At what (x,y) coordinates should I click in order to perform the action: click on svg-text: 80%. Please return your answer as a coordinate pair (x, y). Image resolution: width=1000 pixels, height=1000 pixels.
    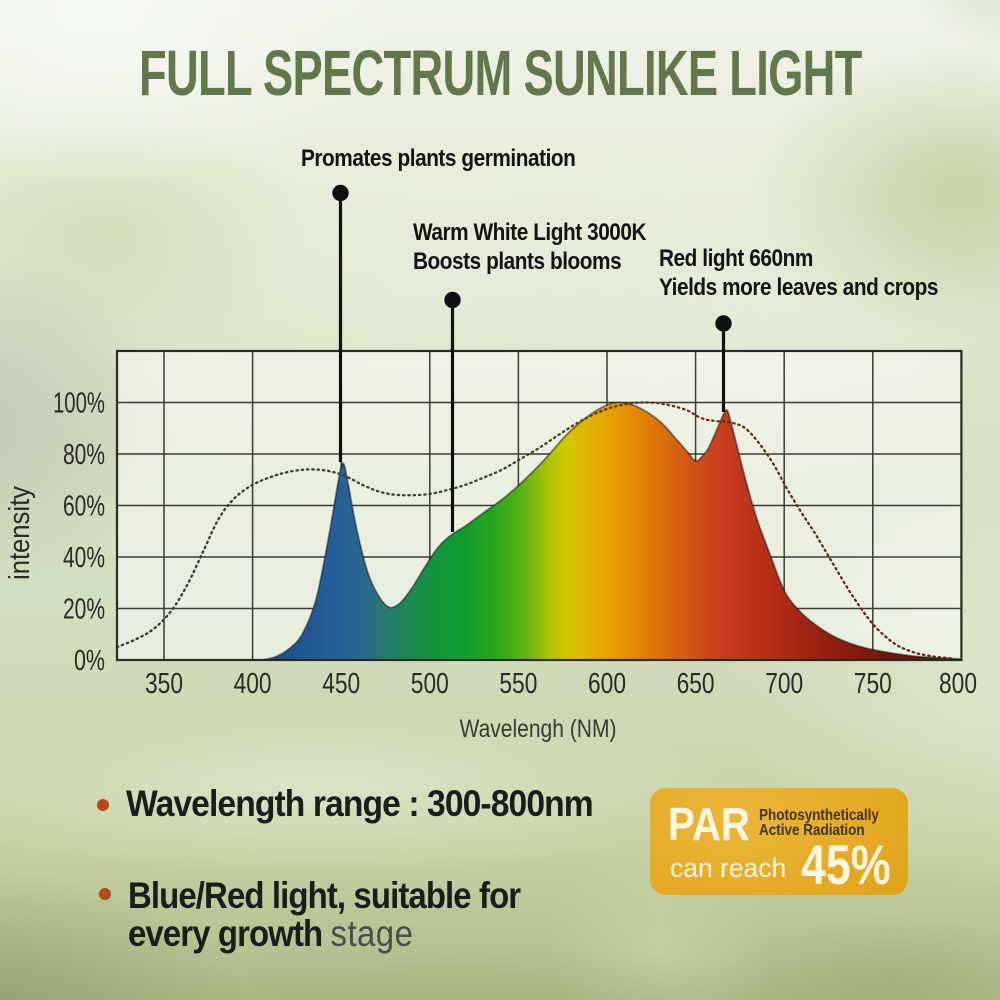
    Looking at the image, I should click on (84, 455).